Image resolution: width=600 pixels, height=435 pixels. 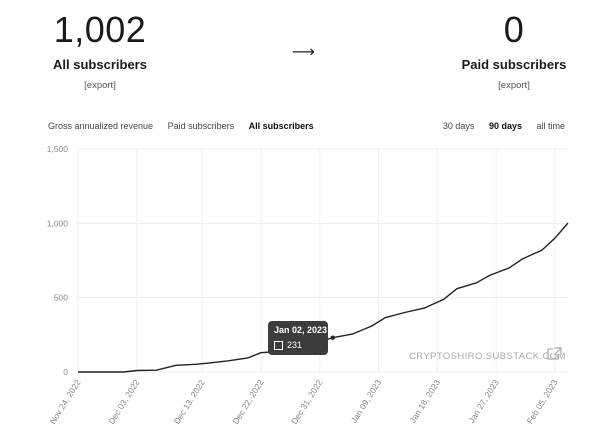 What do you see at coordinates (298, 338) in the screenshot?
I see `chart-tooltip: Jan 02, 2023 231` at bounding box center [298, 338].